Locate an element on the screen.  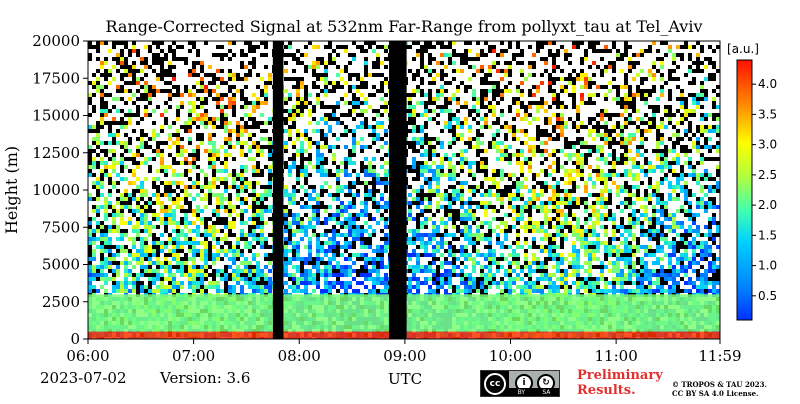
x-tick-label: 11:00 is located at coordinates (616, 356).